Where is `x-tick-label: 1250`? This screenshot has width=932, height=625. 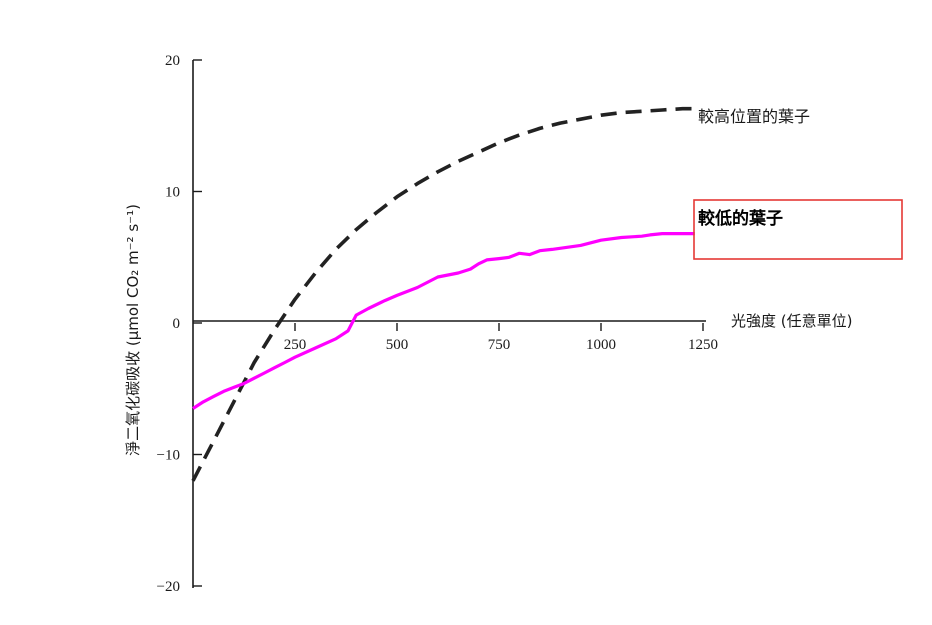
x-tick-label: 1250 is located at coordinates (703, 345).